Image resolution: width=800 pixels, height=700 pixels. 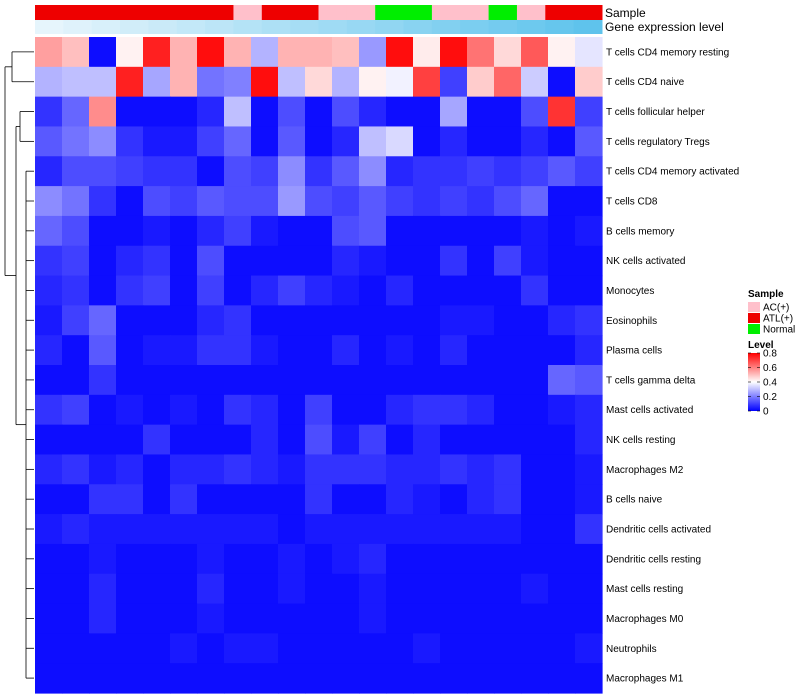 I want to click on legend-sample-title: Sample, so click(x=766, y=294).